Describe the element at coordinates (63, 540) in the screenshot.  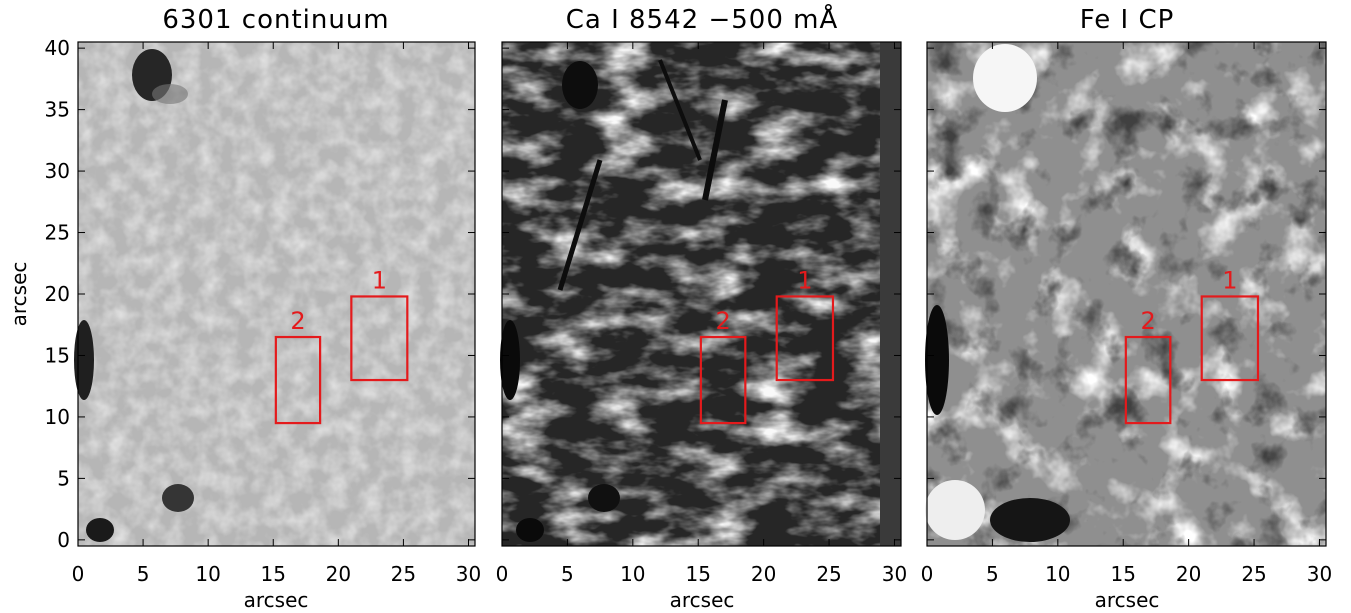
I see `y-tick-label: 0` at that location.